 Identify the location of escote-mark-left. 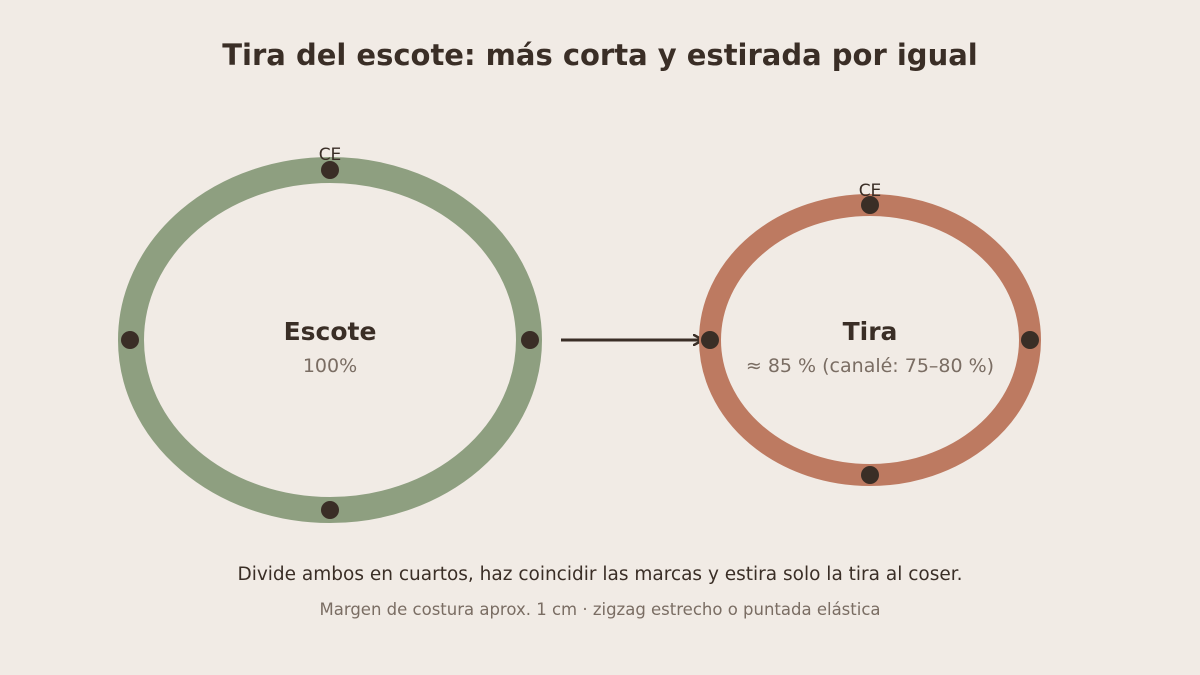
(130, 340).